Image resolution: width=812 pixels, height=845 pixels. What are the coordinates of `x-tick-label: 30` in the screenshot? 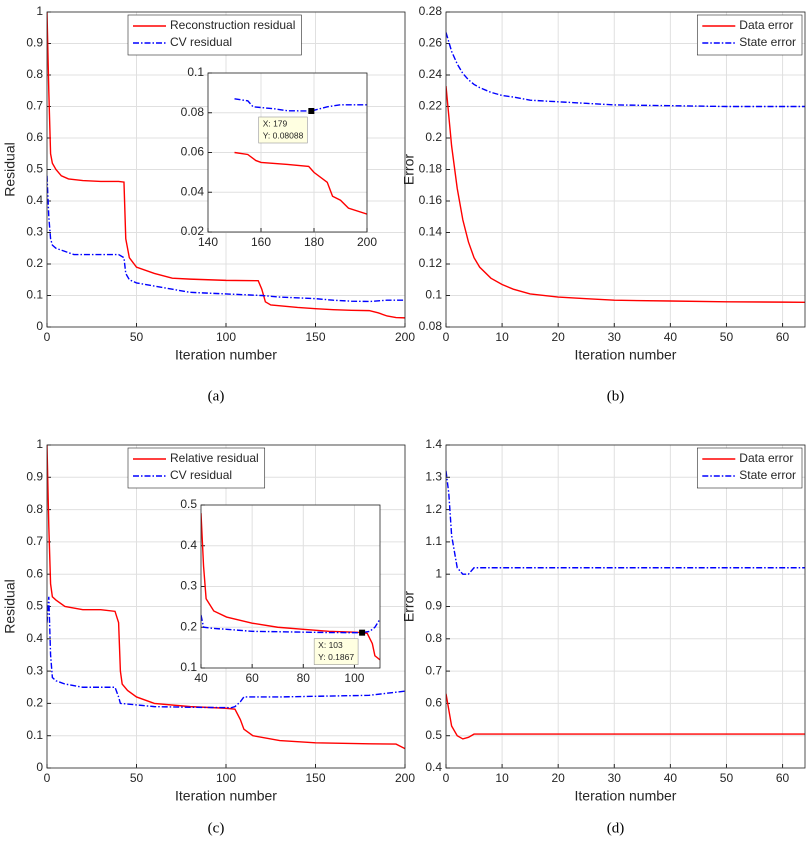 It's located at (615, 778).